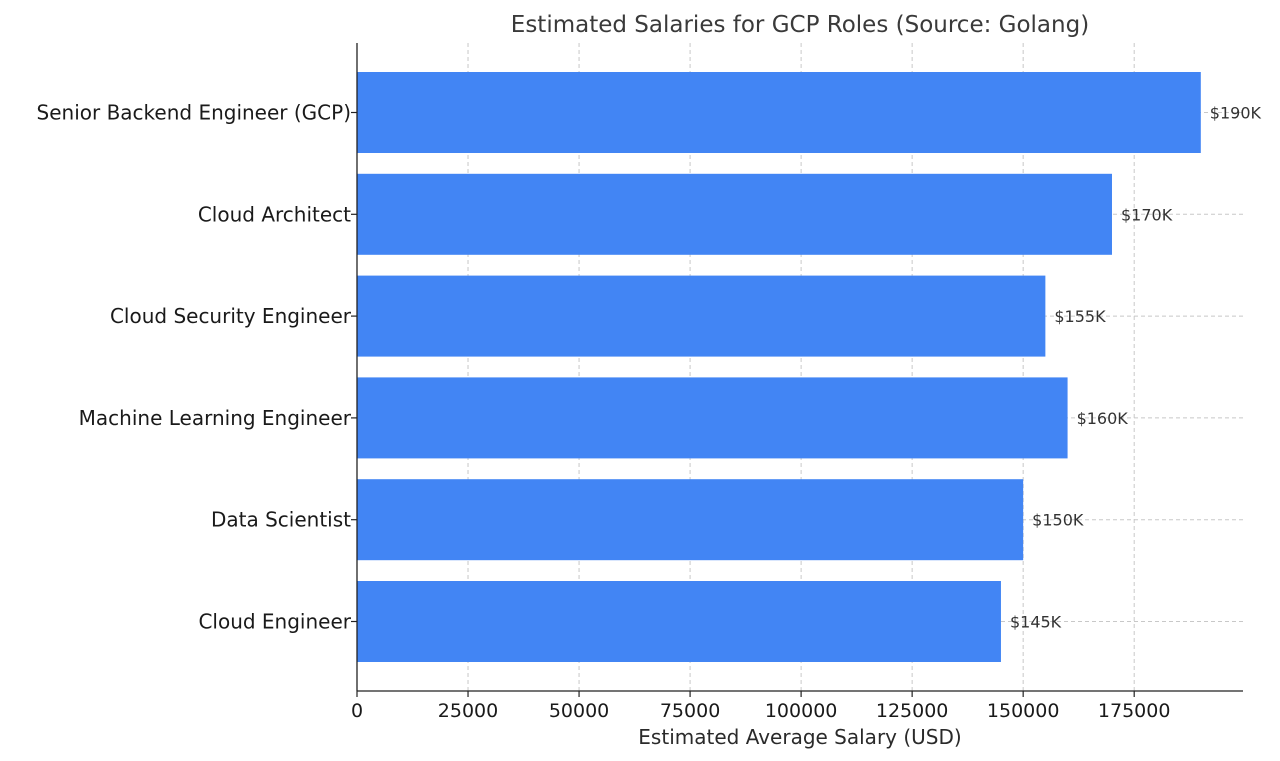 The width and height of the screenshot is (1280, 761). I want to click on category-label: Data Scientist, so click(281, 520).